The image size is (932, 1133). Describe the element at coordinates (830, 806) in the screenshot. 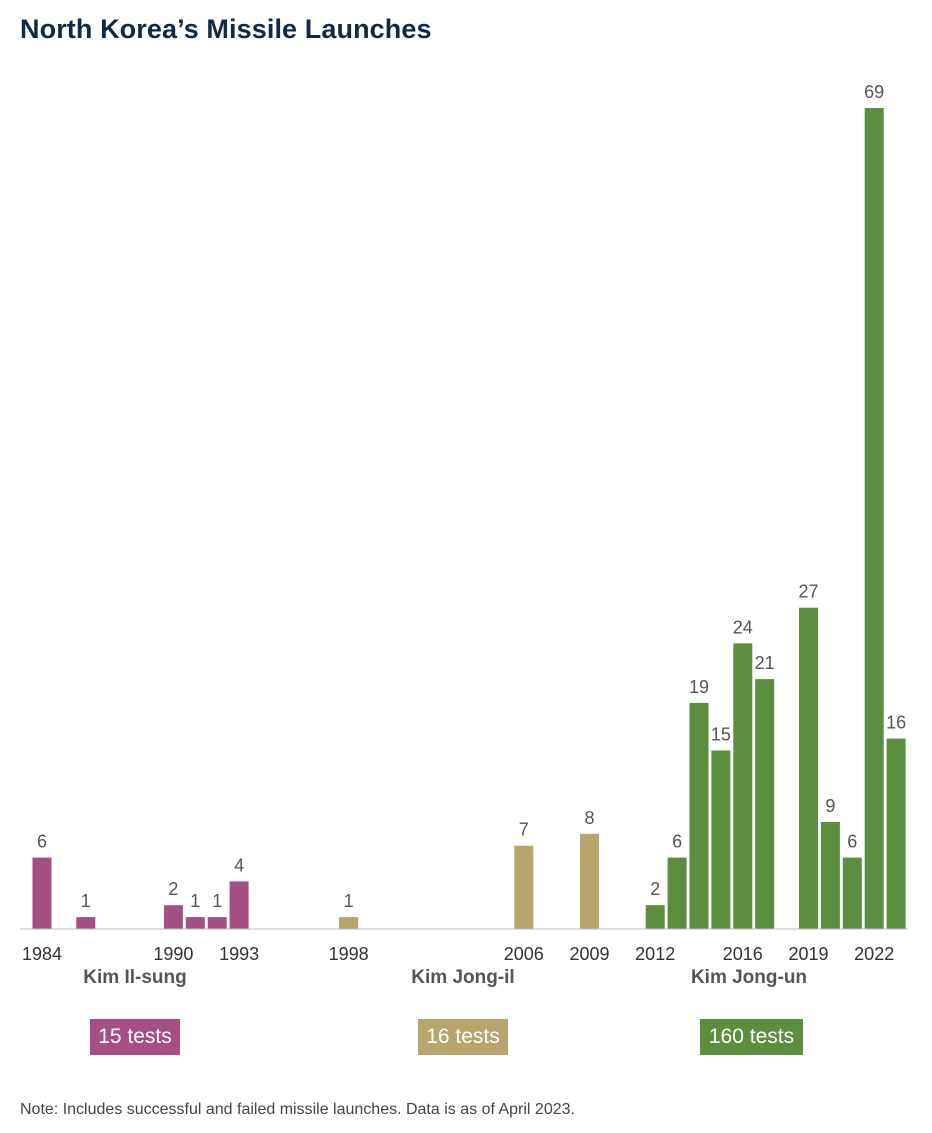

I see `value-label-2020: 9` at that location.